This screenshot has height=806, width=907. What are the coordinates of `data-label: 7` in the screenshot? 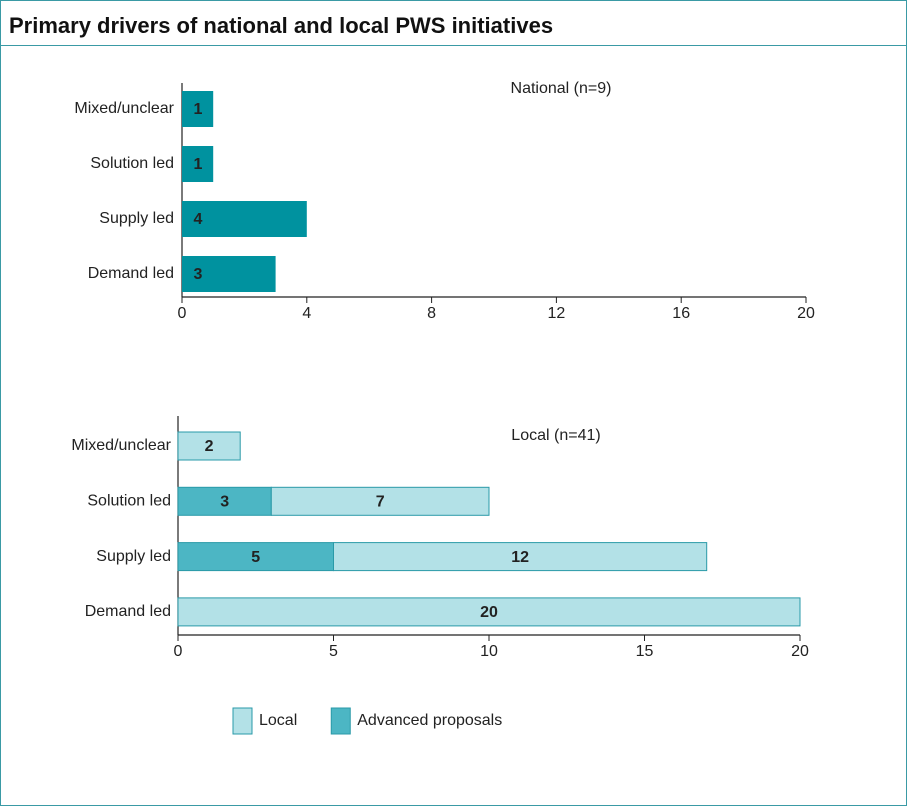 It's located at (380, 502).